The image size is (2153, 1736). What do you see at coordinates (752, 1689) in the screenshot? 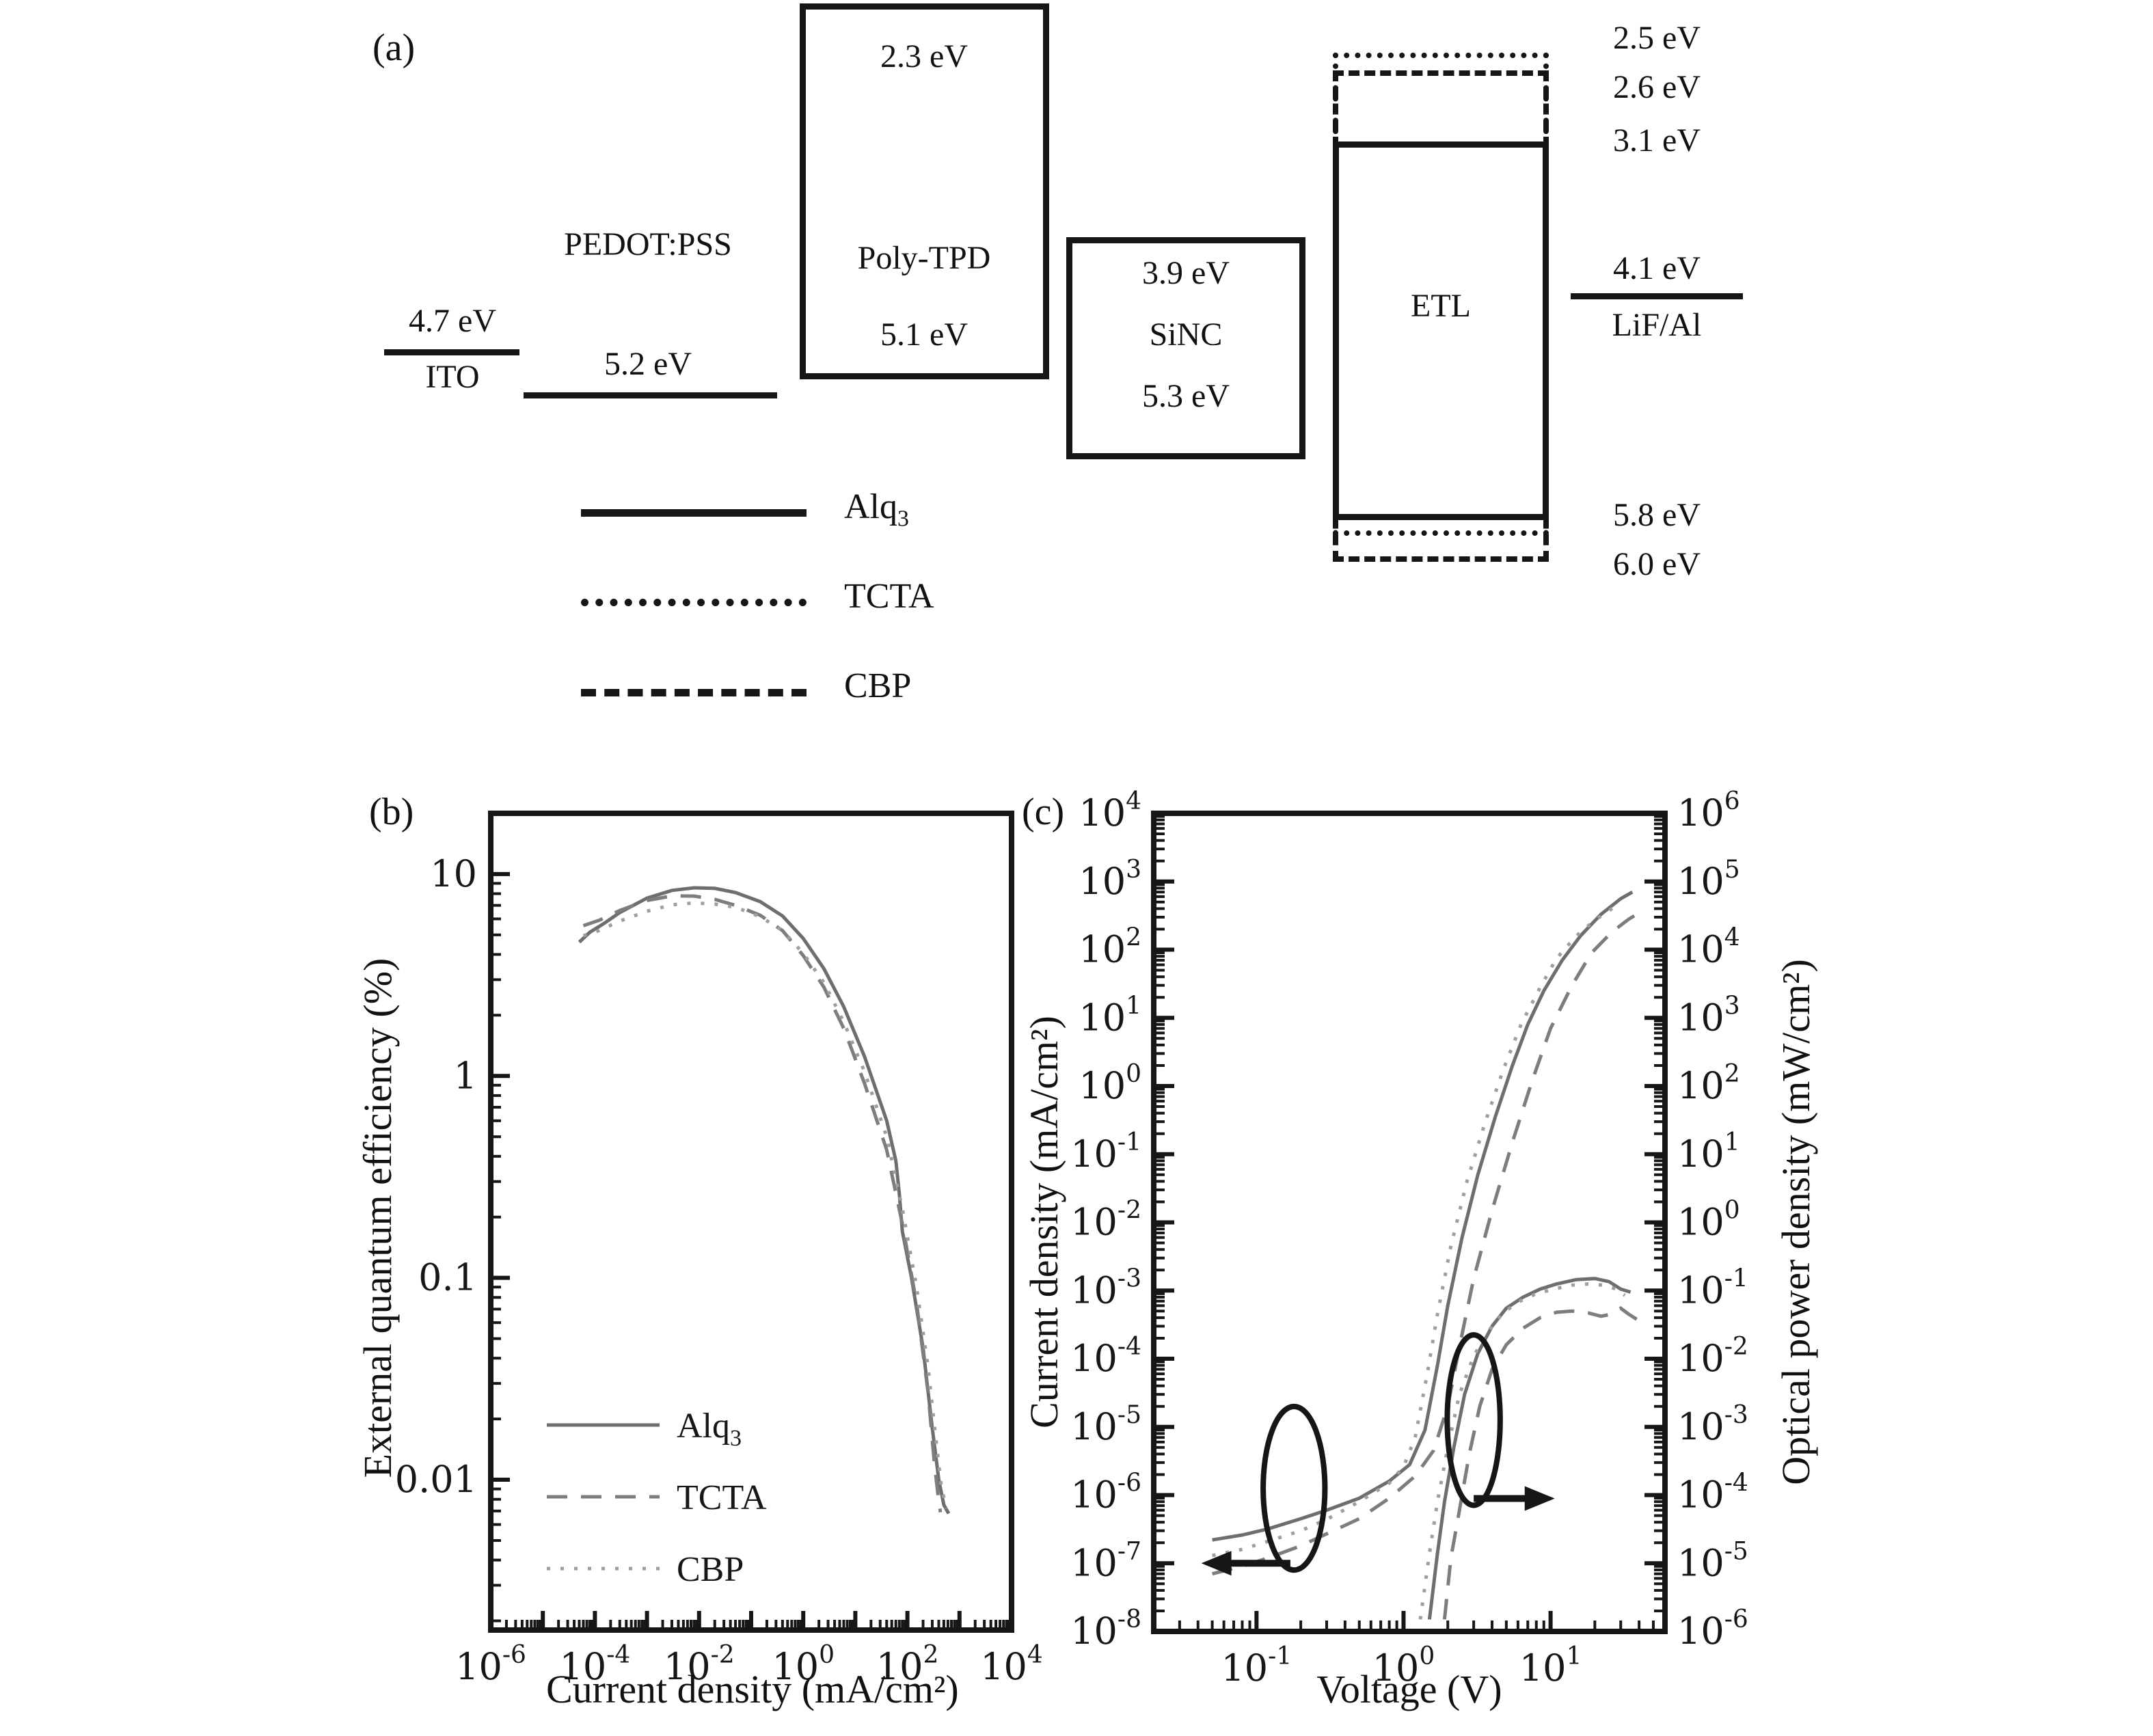
I see `panel-b-x-axis-title: Current density (mA/cm²)` at bounding box center [752, 1689].